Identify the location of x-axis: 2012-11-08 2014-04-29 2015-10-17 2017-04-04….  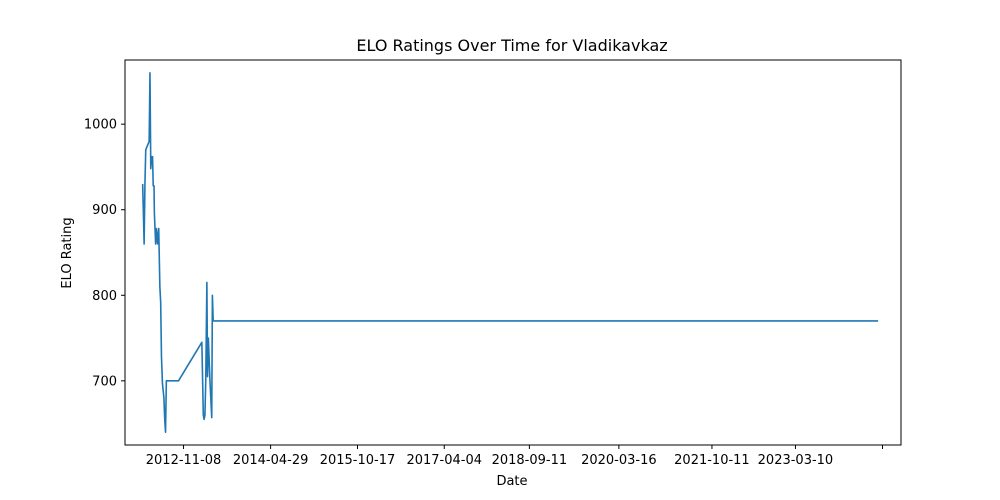
(515, 456).